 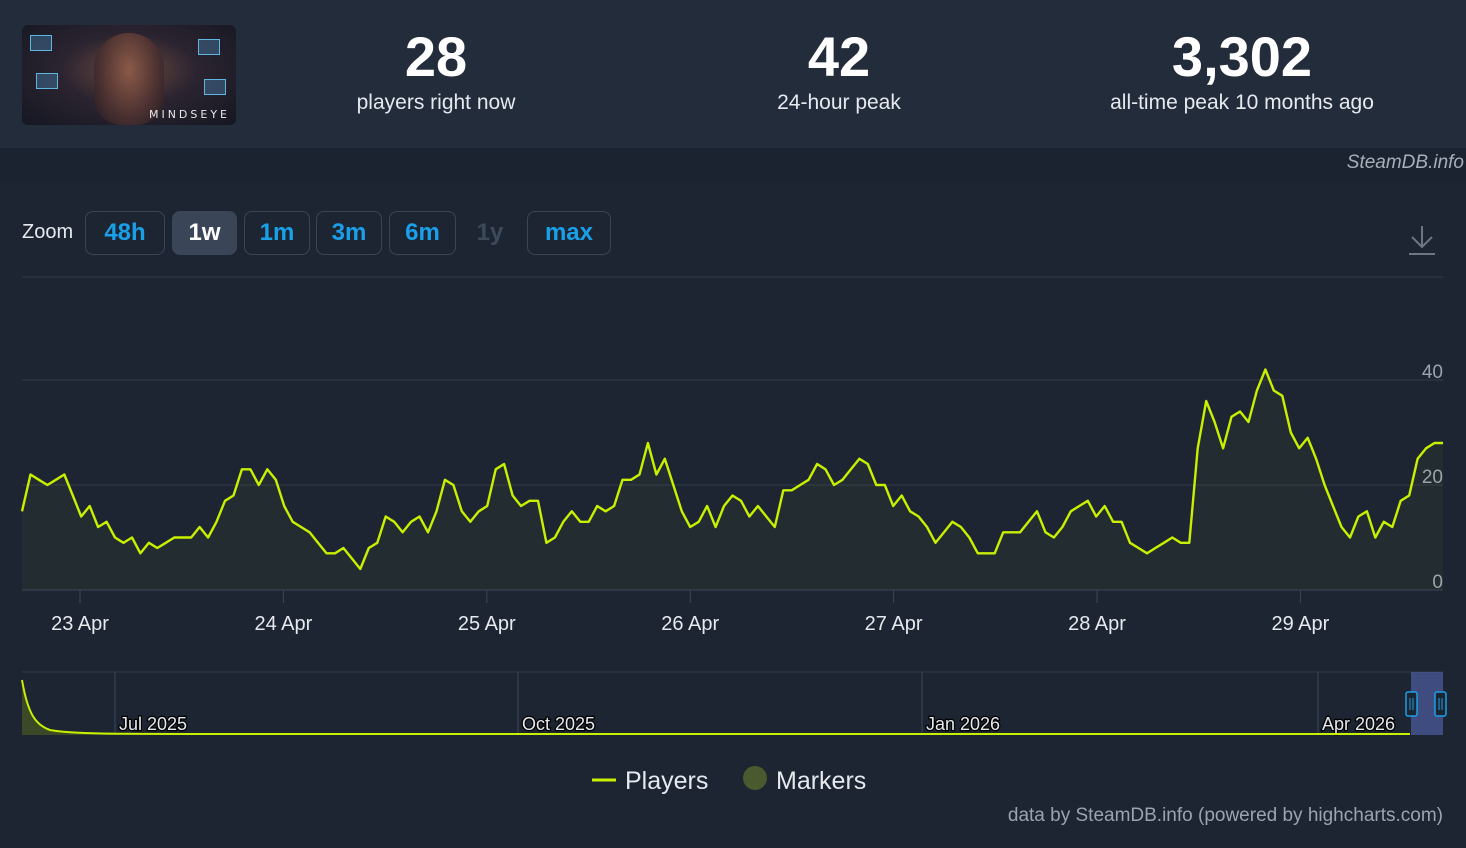 What do you see at coordinates (839, 56) in the screenshot?
I see `stat-value: 42` at bounding box center [839, 56].